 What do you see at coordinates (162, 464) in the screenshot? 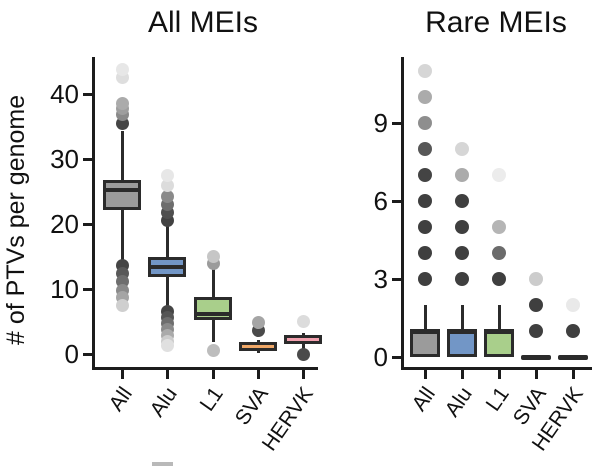
I see `cropped-legend-artifact` at bounding box center [162, 464].